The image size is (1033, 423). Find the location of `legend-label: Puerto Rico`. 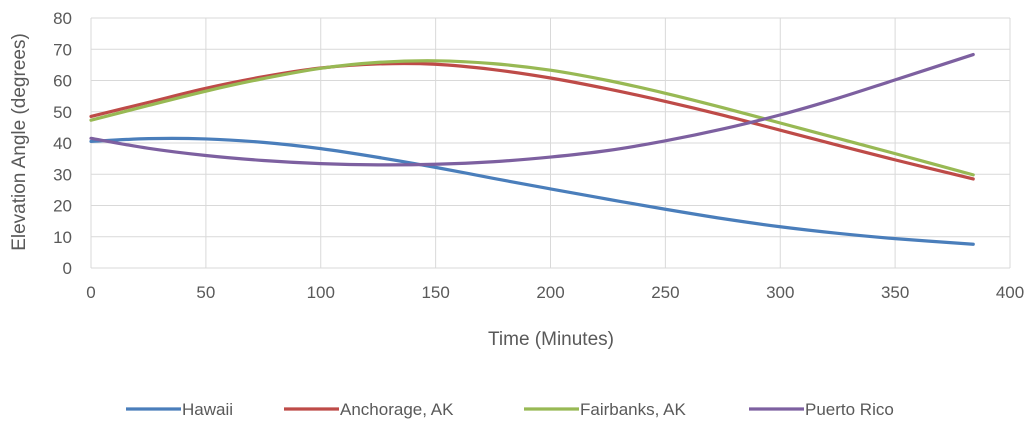

legend-label: Puerto Rico is located at coordinates (849, 409).